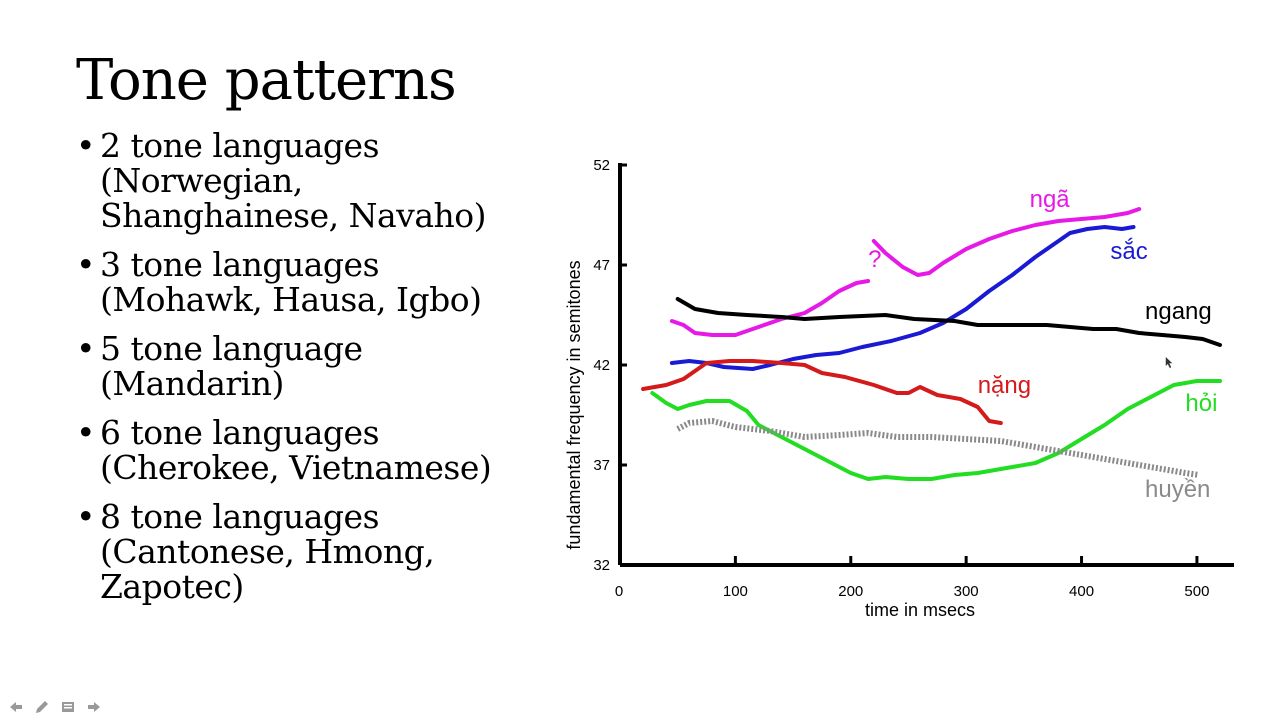 The image size is (1280, 720). Describe the element at coordinates (55, 707) in the screenshot. I see `slide-navigation` at that location.